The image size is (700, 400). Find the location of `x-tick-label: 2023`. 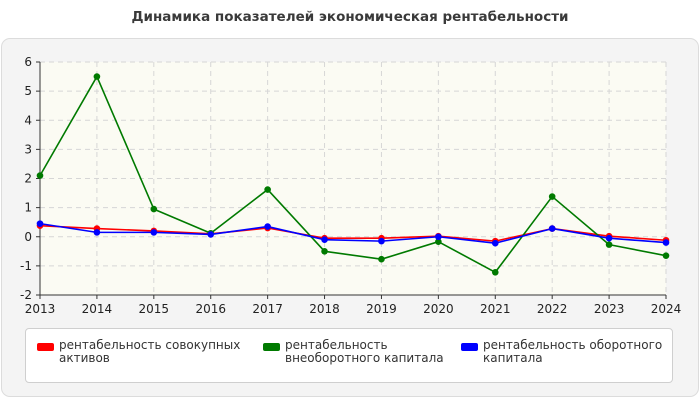

x-tick-label: 2023 is located at coordinates (609, 309).